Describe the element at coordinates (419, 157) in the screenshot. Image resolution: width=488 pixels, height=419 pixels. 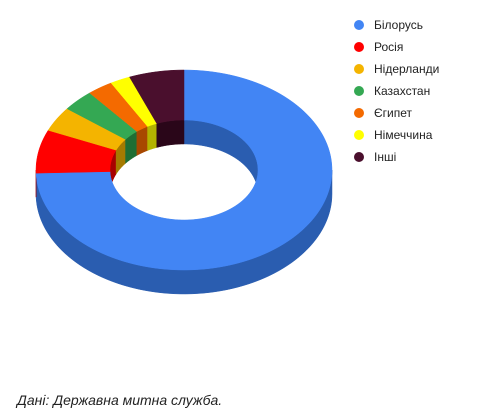
I see `legend-item: Інші` at that location.